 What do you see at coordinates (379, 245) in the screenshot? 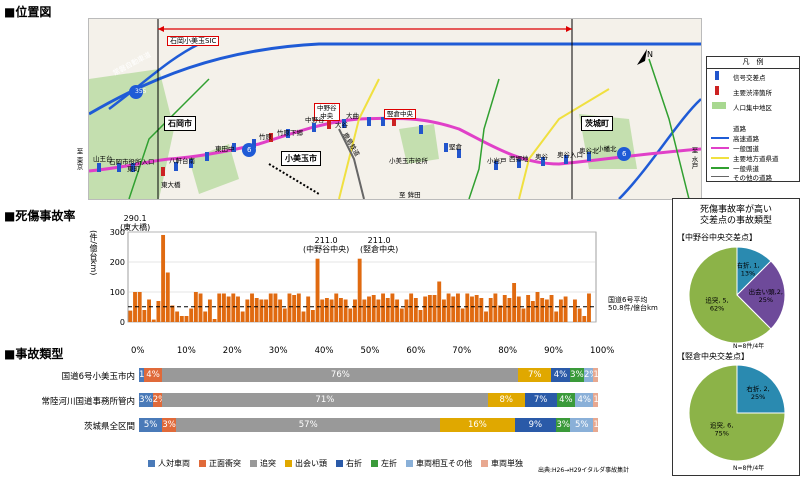
I see `annotation-2: 211.0 (竪倉中央)` at bounding box center [379, 245].